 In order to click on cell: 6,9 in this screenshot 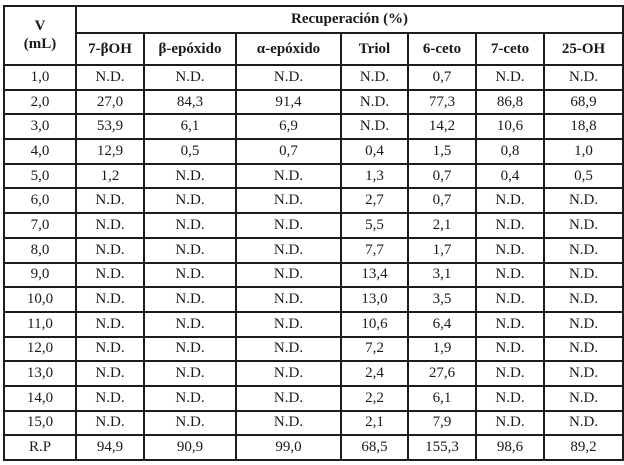, I will do `click(288, 127)`.